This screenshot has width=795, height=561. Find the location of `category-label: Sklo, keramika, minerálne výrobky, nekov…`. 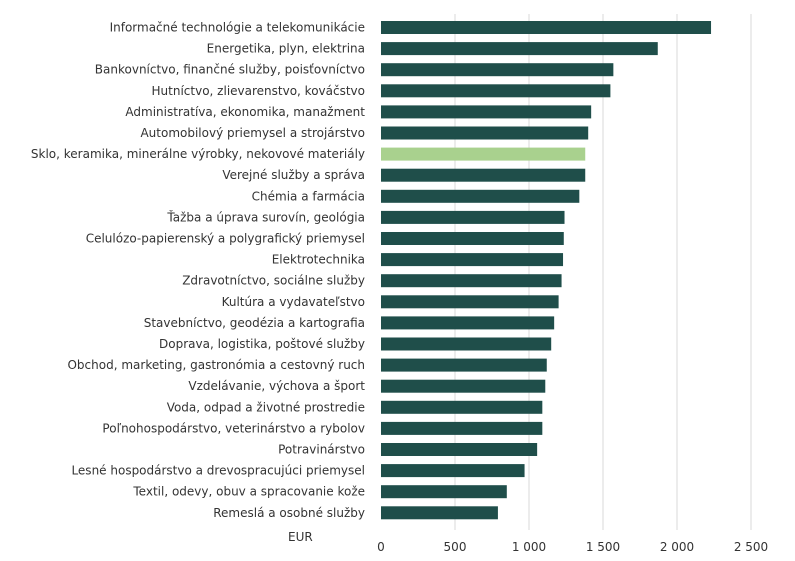

category-label: Sklo, keramika, minerálne výrobky, nekov… is located at coordinates (198, 154).